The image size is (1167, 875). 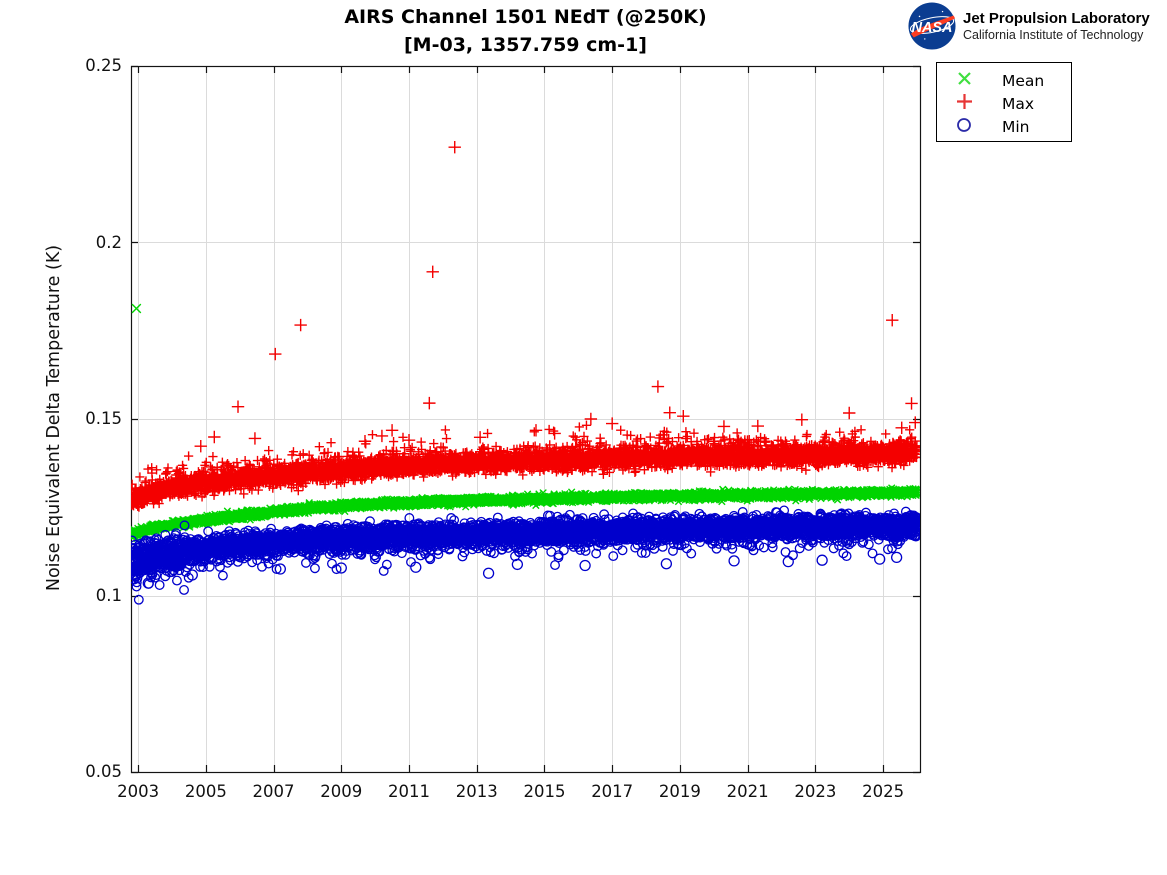 What do you see at coordinates (103, 771) in the screenshot?
I see `y-tick-label: 0.05` at bounding box center [103, 771].